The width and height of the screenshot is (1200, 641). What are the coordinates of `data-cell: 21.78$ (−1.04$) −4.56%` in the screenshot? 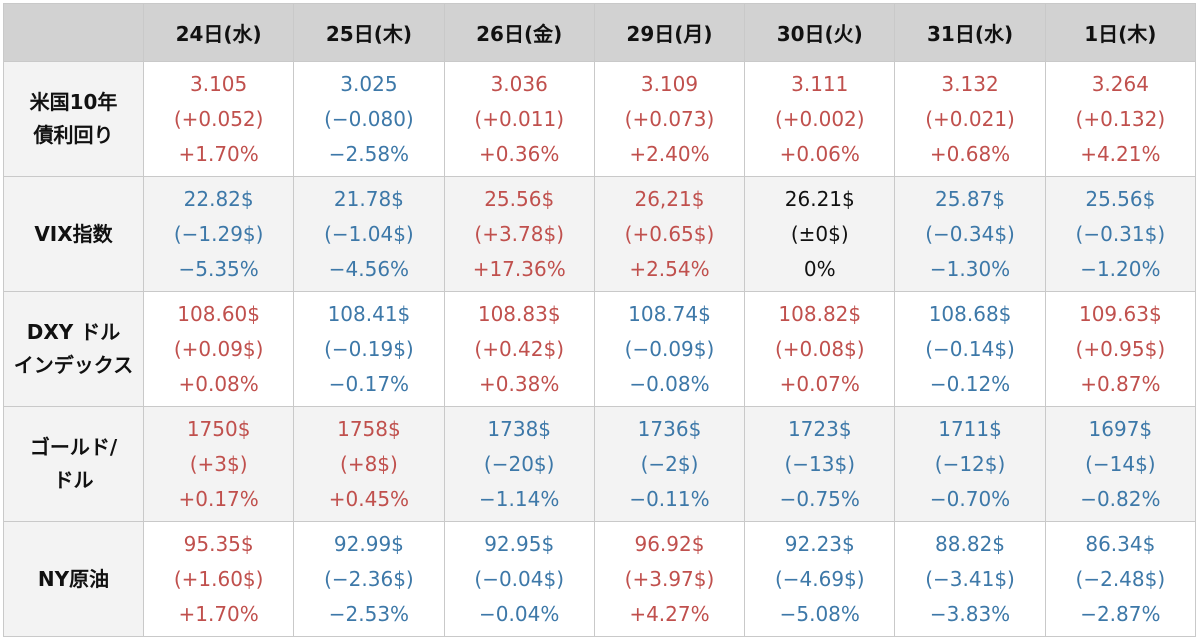 It's located at (369, 234).